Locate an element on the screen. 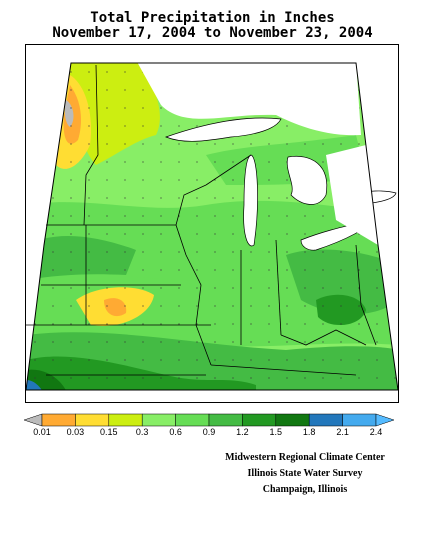  canada-white is located at coordinates (248, 98).